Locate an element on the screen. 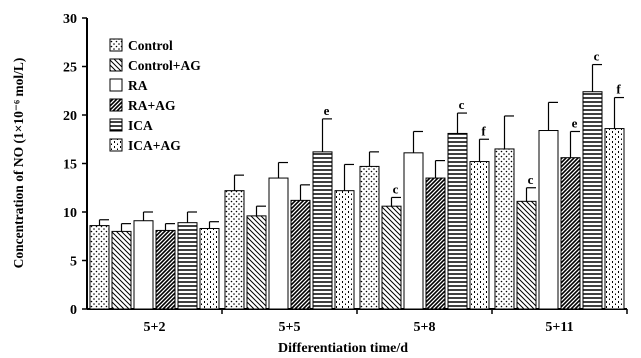  x-tick-label: 5+11 is located at coordinates (559, 327).